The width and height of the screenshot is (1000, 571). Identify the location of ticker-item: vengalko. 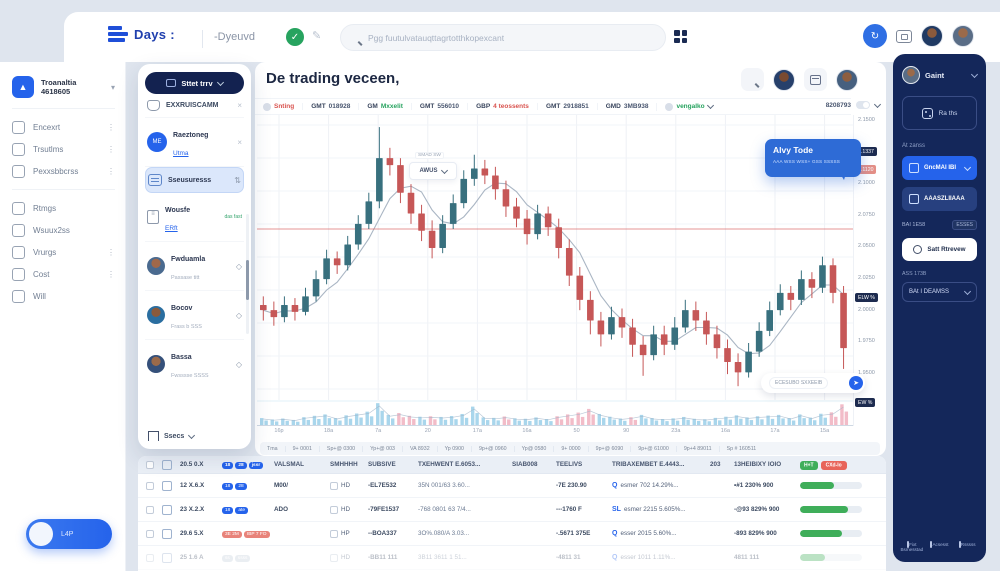
(688, 106).